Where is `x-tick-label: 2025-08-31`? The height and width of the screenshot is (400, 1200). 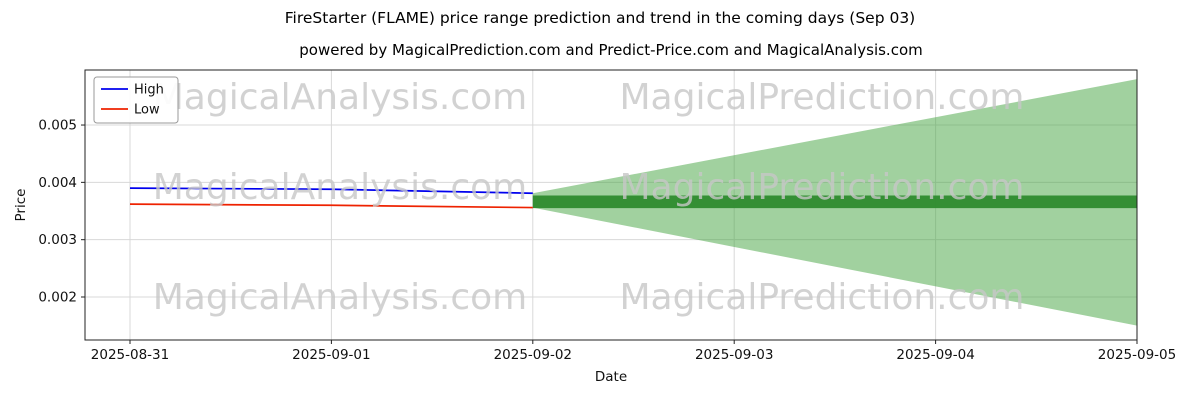 x-tick-label: 2025-08-31 is located at coordinates (130, 355).